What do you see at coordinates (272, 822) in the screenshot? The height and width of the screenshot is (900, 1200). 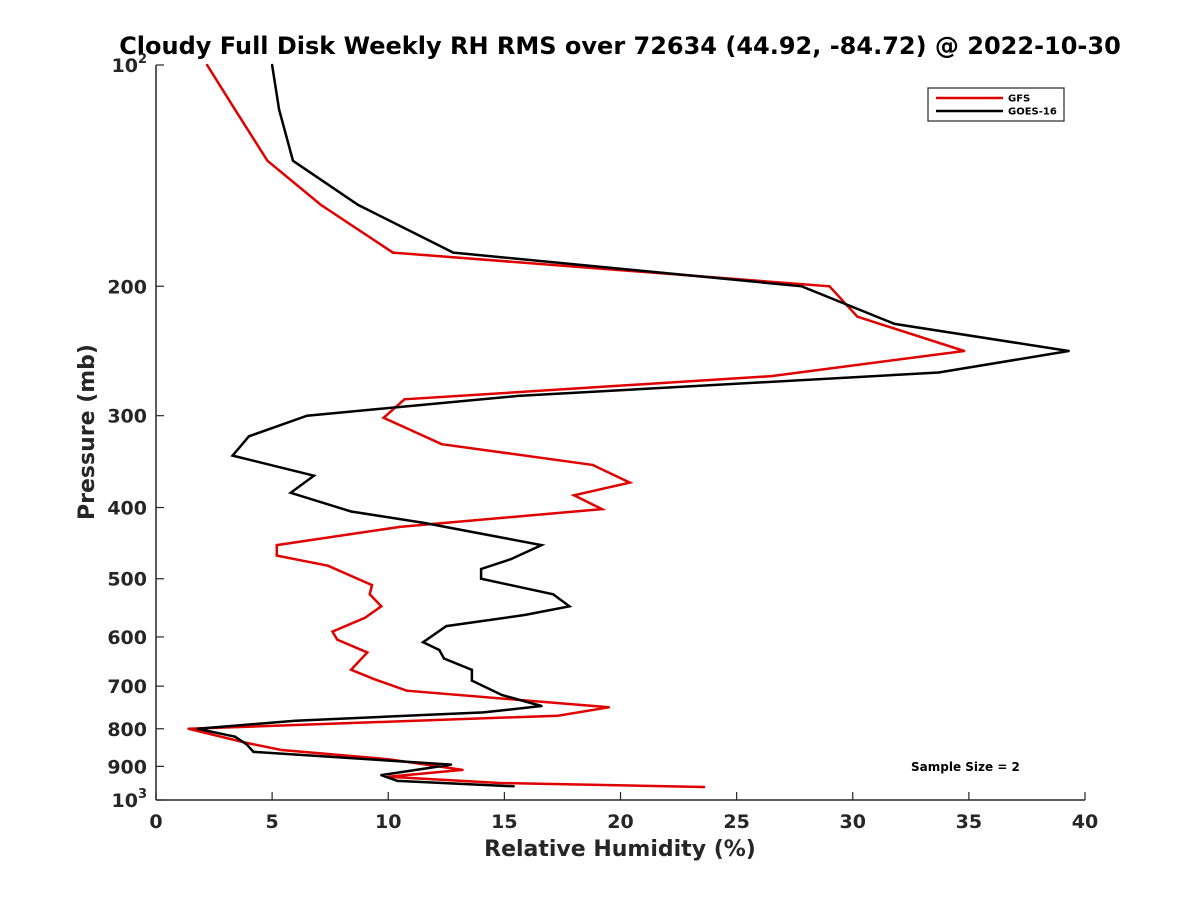 I see `x-tick-label: 5` at bounding box center [272, 822].